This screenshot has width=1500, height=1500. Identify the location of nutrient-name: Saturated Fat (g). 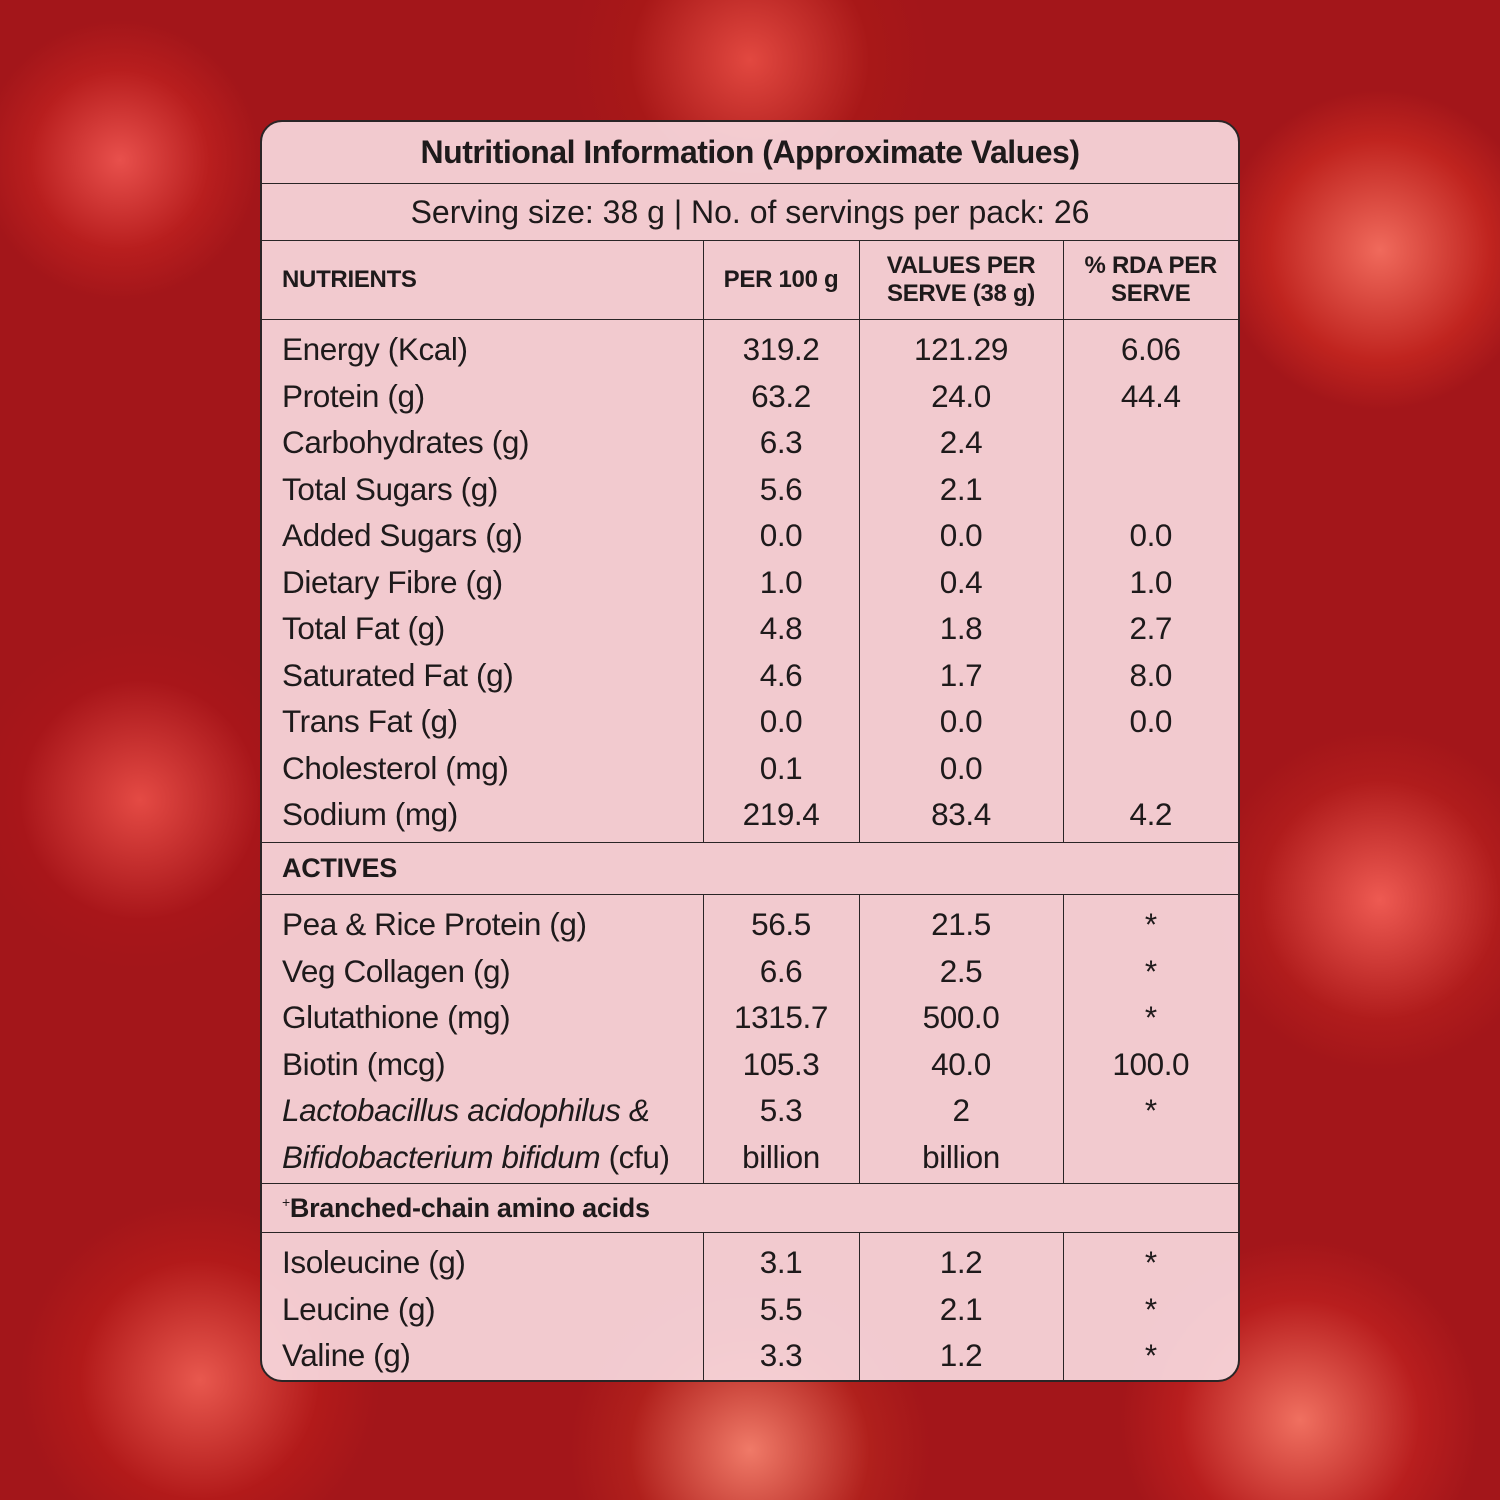
(398, 674).